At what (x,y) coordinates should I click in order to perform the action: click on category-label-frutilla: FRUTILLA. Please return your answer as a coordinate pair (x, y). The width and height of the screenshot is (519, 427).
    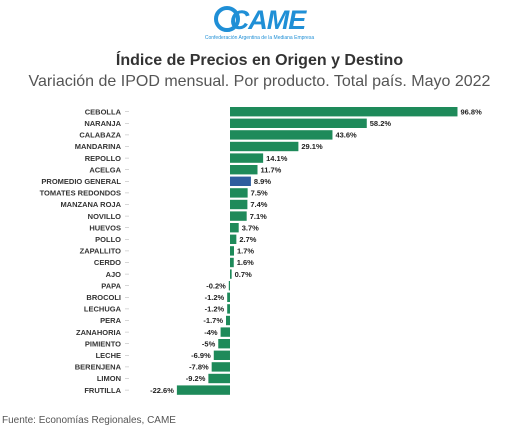
    Looking at the image, I should click on (102, 390).